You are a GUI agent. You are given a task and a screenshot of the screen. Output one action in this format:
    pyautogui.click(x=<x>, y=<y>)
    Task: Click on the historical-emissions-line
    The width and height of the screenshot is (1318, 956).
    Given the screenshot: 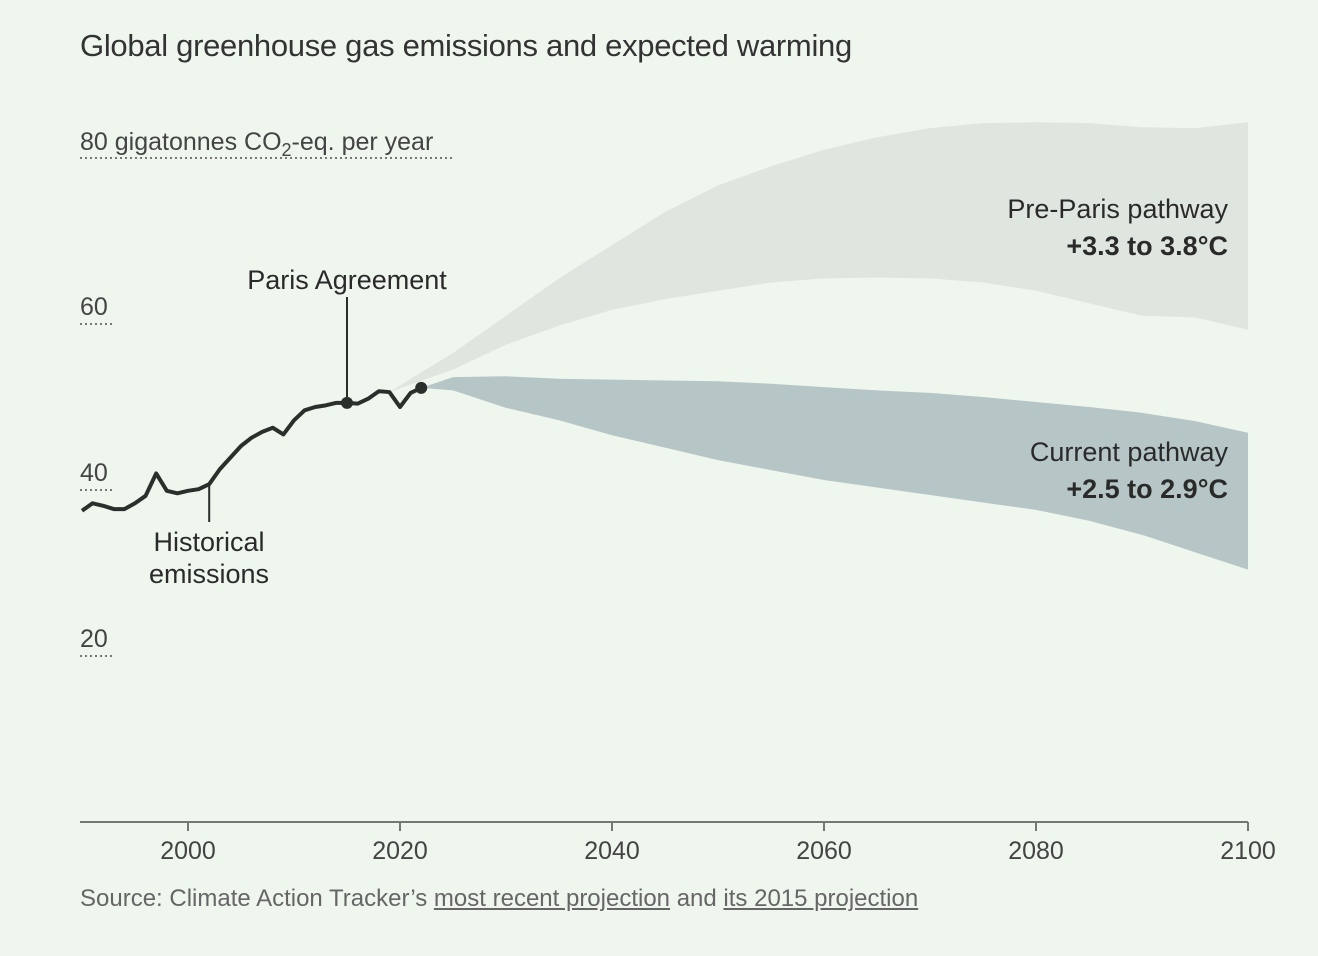 What is the action you would take?
    pyautogui.click(x=251, y=449)
    